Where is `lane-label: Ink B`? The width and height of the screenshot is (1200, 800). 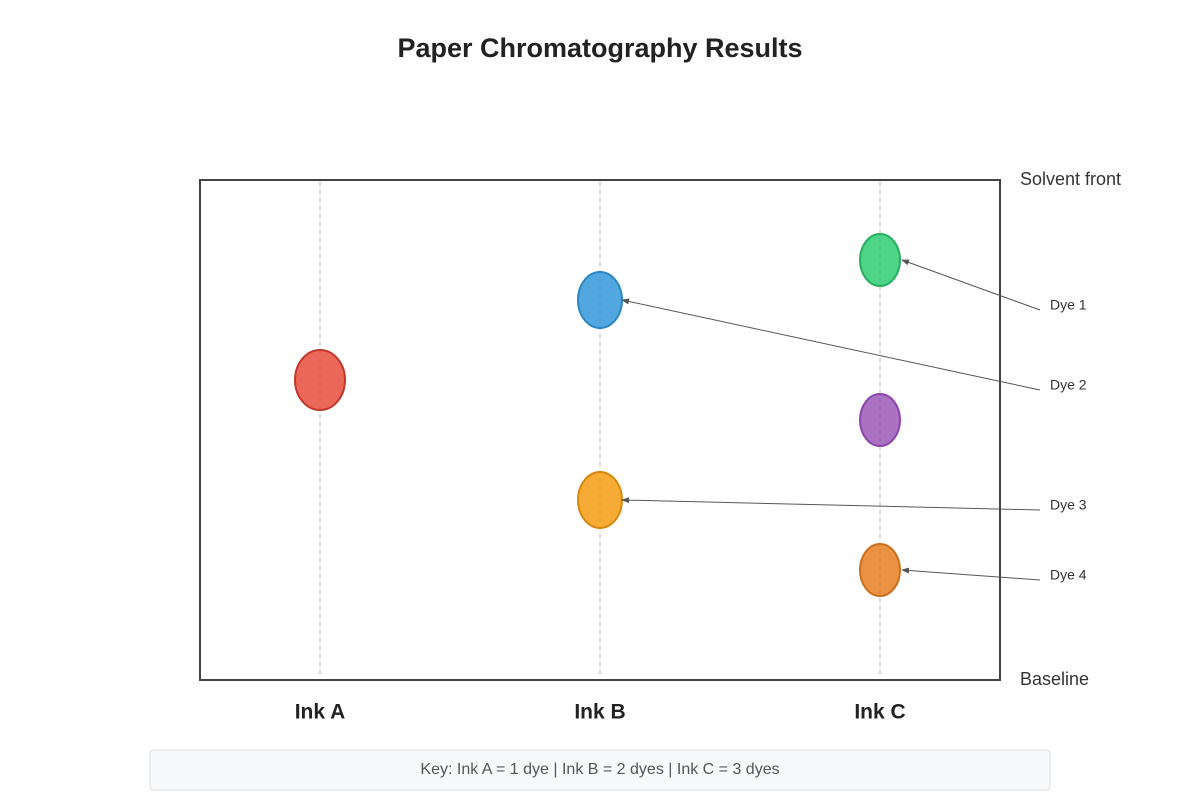 lane-label: Ink B is located at coordinates (599, 712).